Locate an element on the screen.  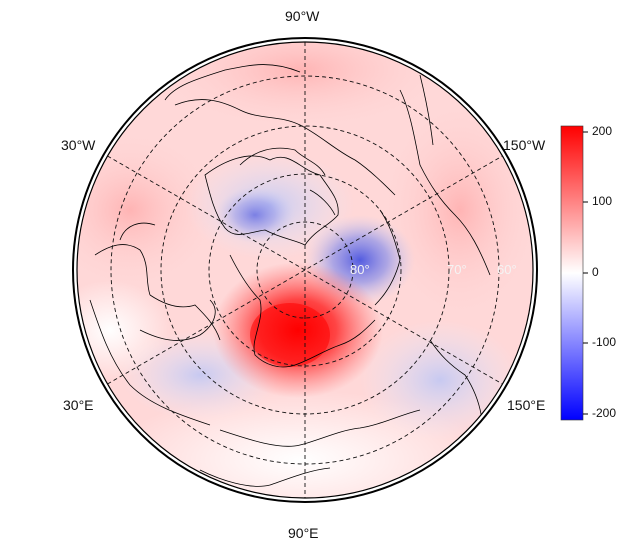
colorbar is located at coordinates (572, 273).